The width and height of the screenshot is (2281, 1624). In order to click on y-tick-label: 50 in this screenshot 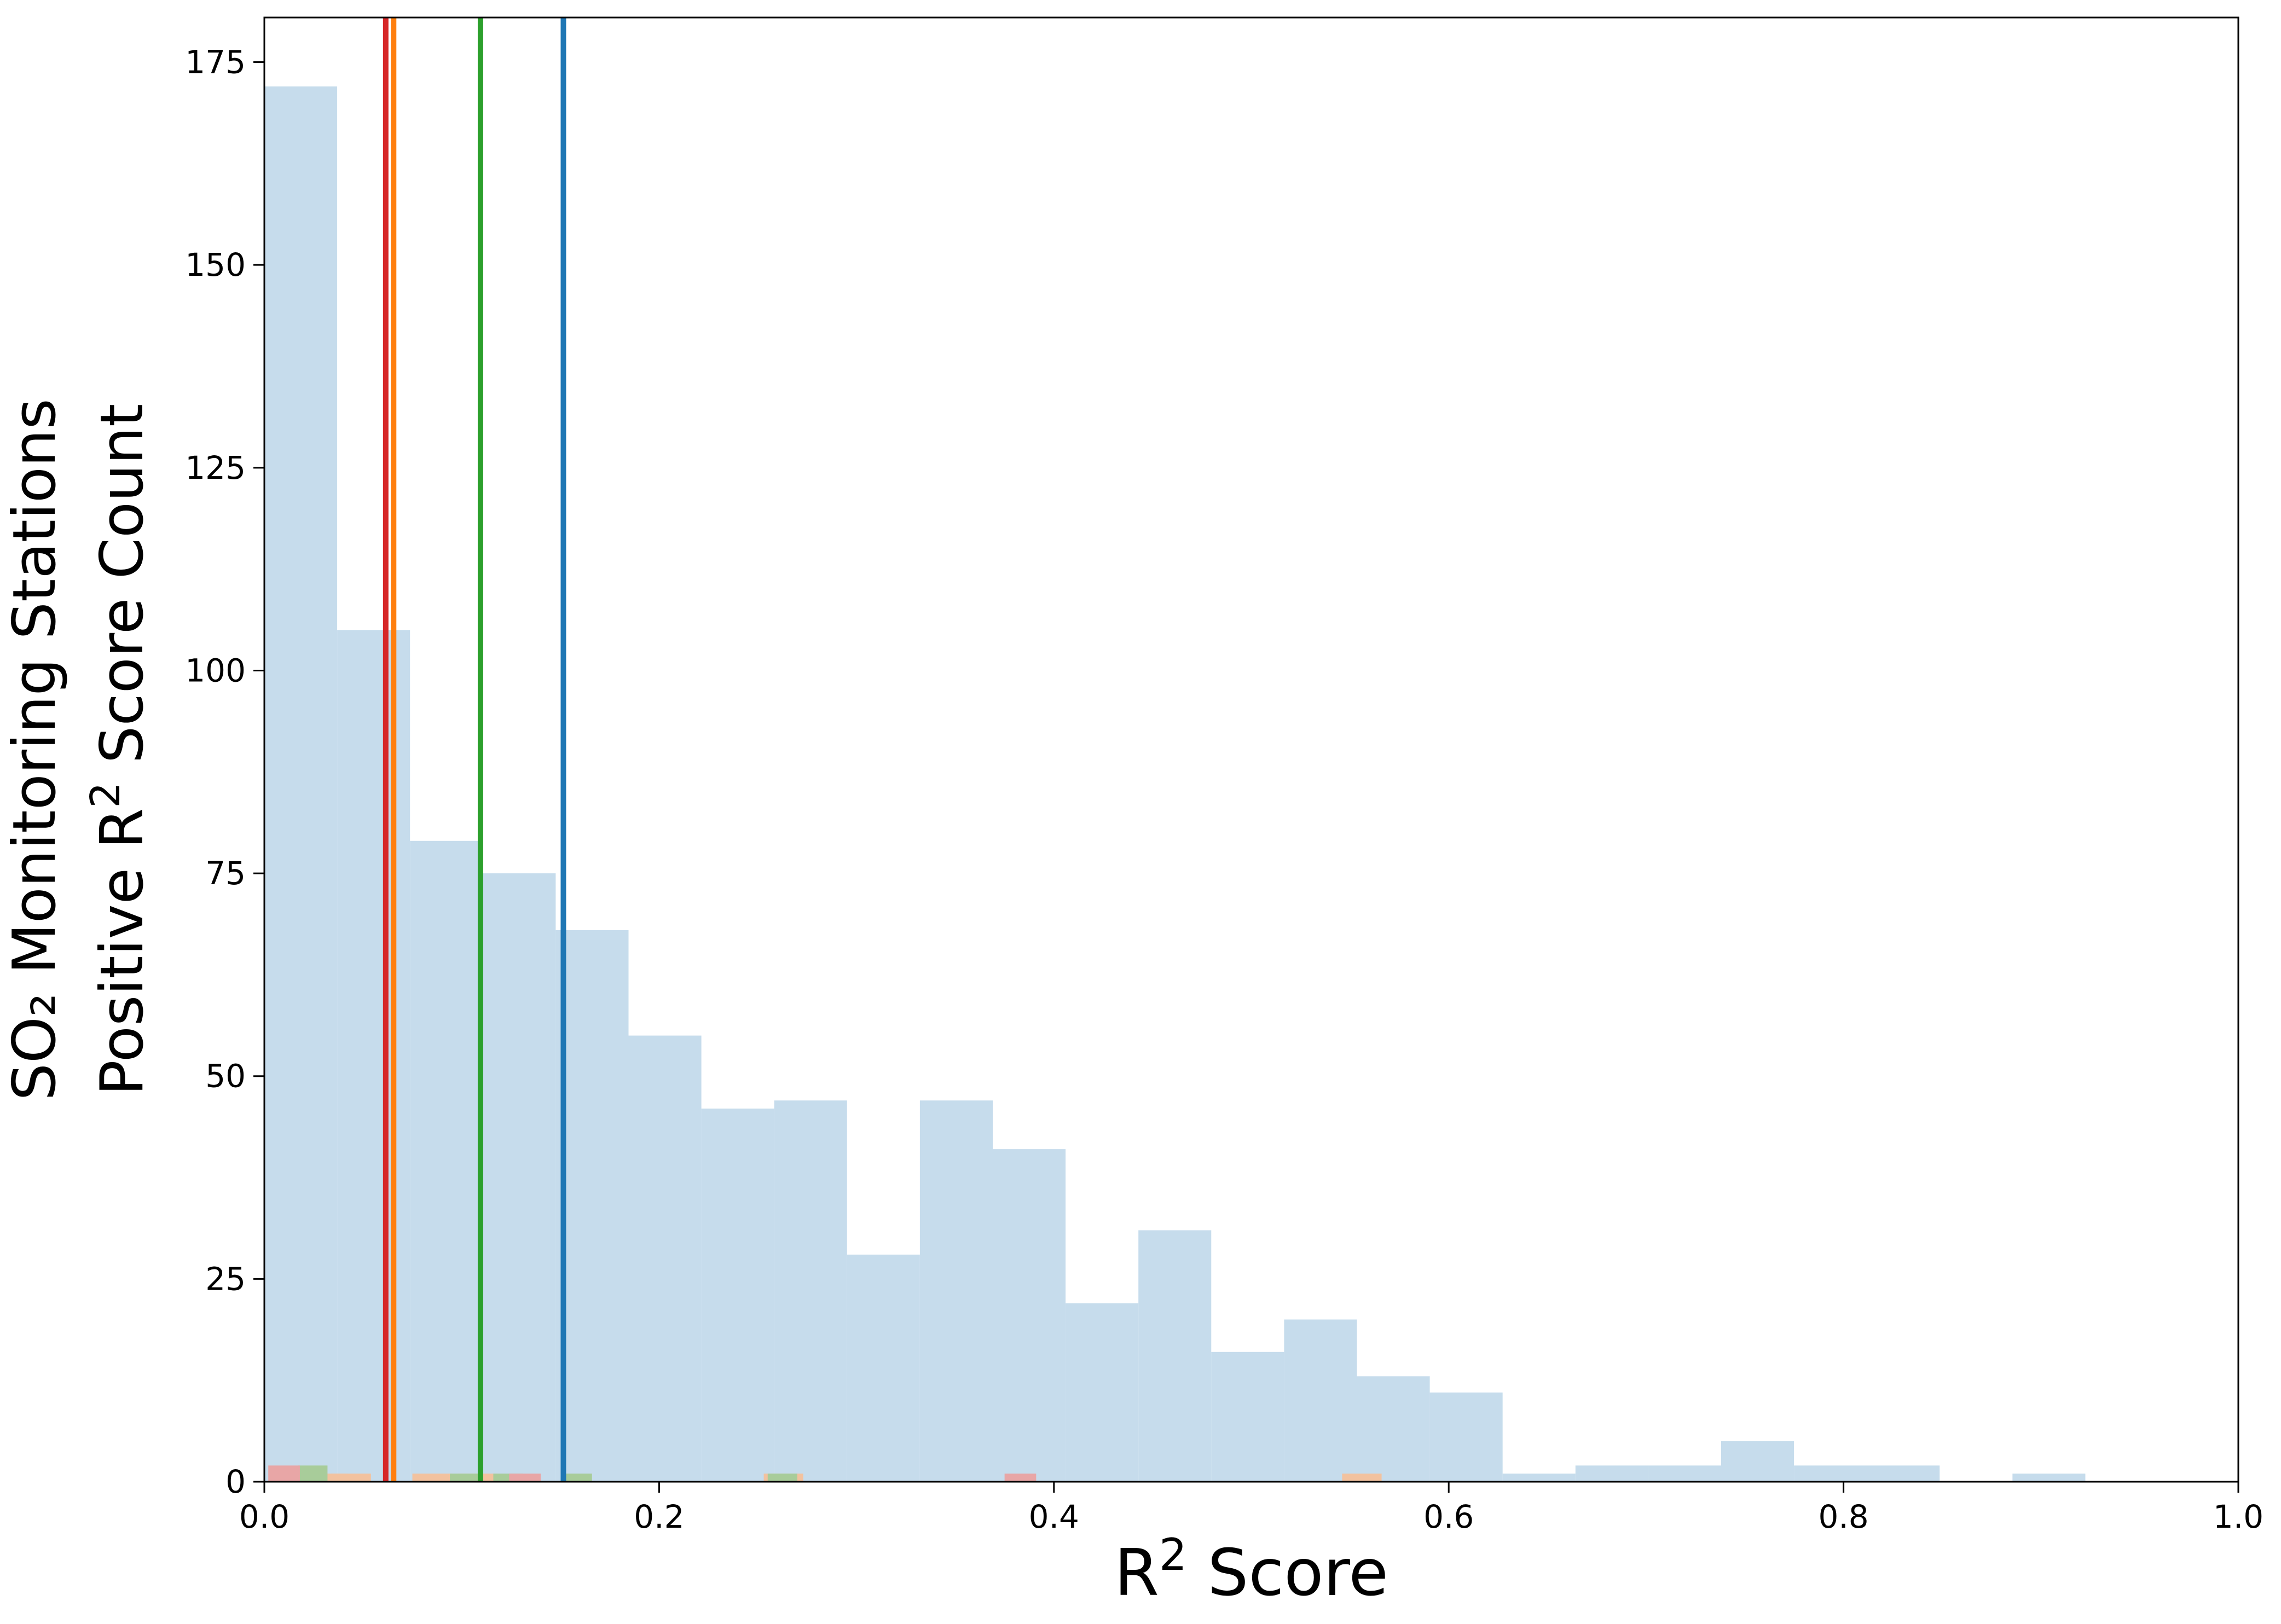, I will do `click(225, 1076)`.